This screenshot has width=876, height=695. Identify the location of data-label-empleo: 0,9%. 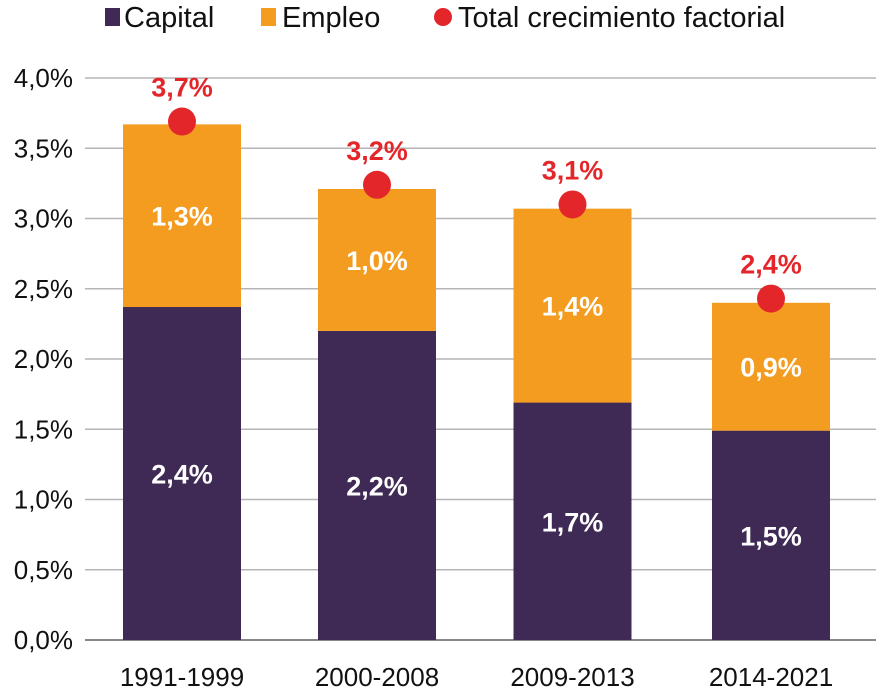
(771, 368).